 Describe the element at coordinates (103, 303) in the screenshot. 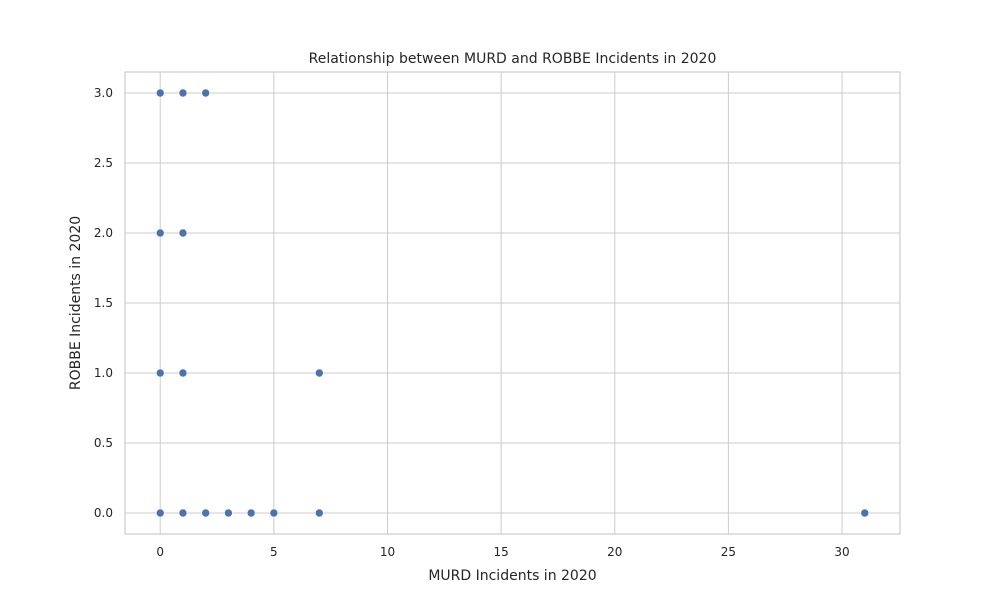

I see `y-tick-label: 1.5` at that location.